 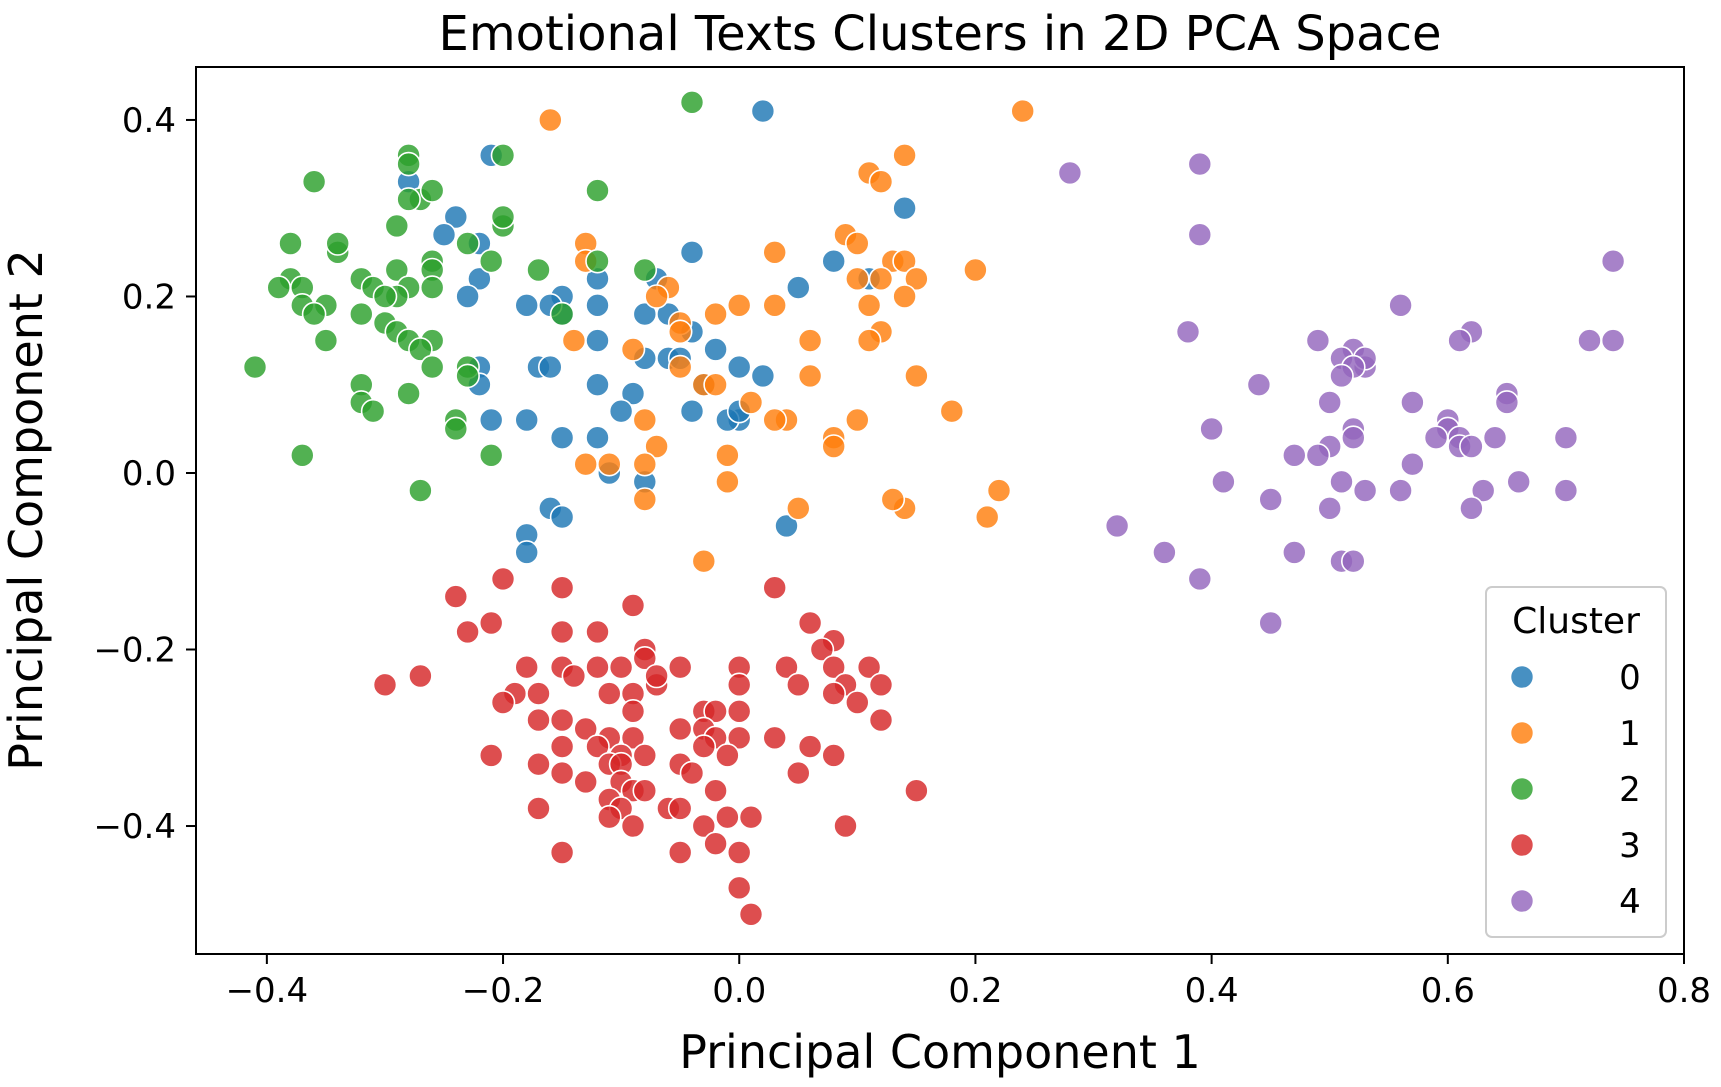 What do you see at coordinates (1630, 678) in the screenshot?
I see `legend-label: 0` at bounding box center [1630, 678].